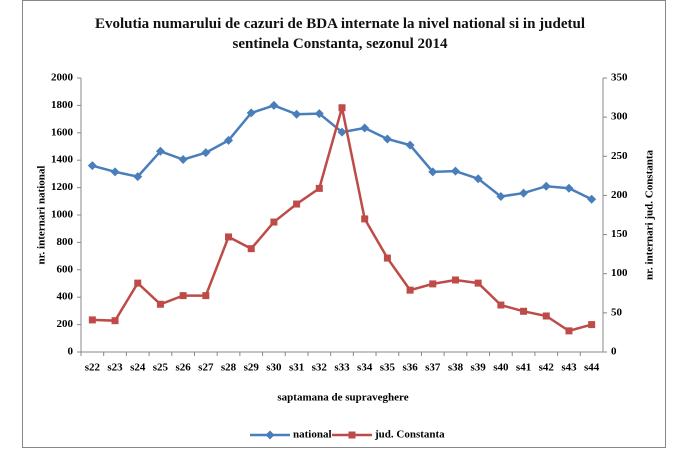 Image resolution: width=676 pixels, height=454 pixels. Describe the element at coordinates (62, 160) in the screenshot. I see `y-tick-label: 1400` at that location.